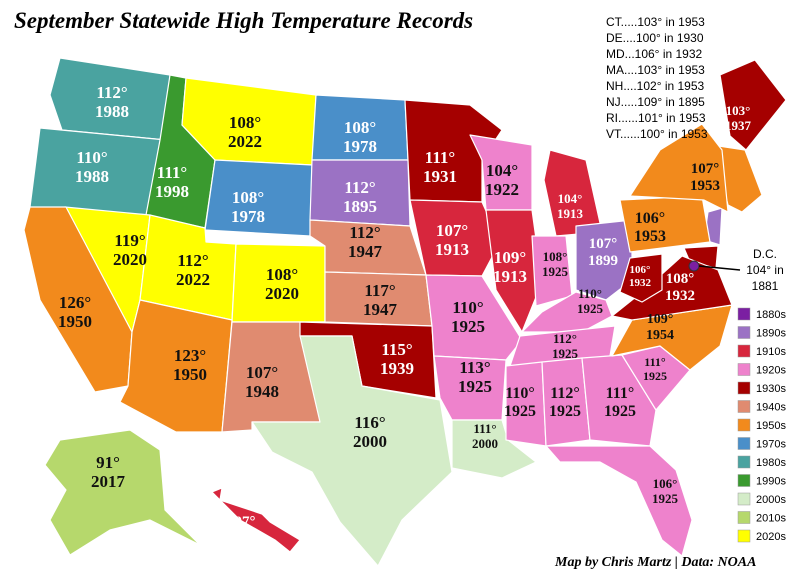 The image size is (800, 574). What do you see at coordinates (656, 118) in the screenshot?
I see `small-state-record: RI......101° in 1953` at bounding box center [656, 118].